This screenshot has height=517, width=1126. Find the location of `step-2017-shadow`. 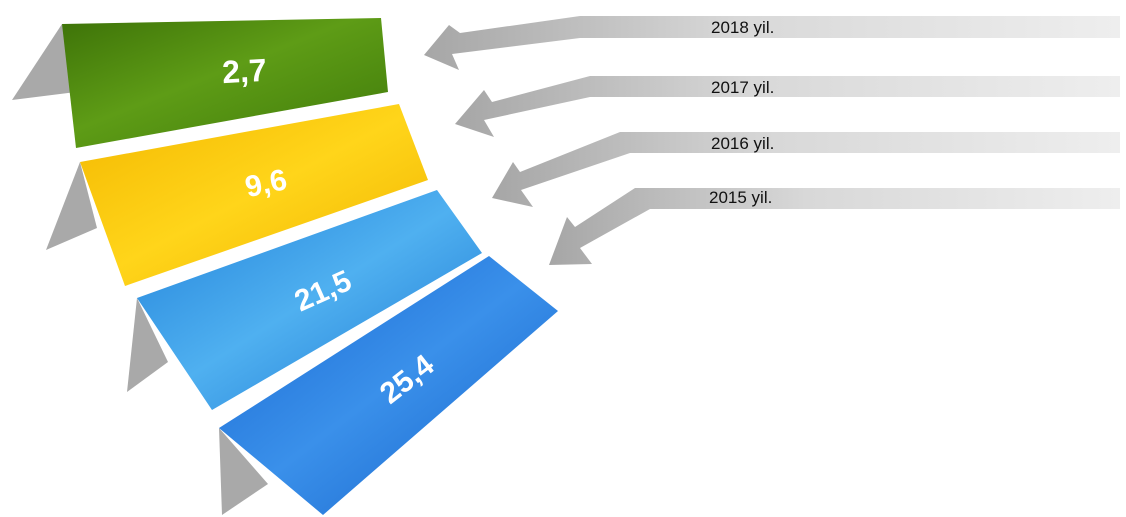

step-2017-shadow is located at coordinates (71, 206).